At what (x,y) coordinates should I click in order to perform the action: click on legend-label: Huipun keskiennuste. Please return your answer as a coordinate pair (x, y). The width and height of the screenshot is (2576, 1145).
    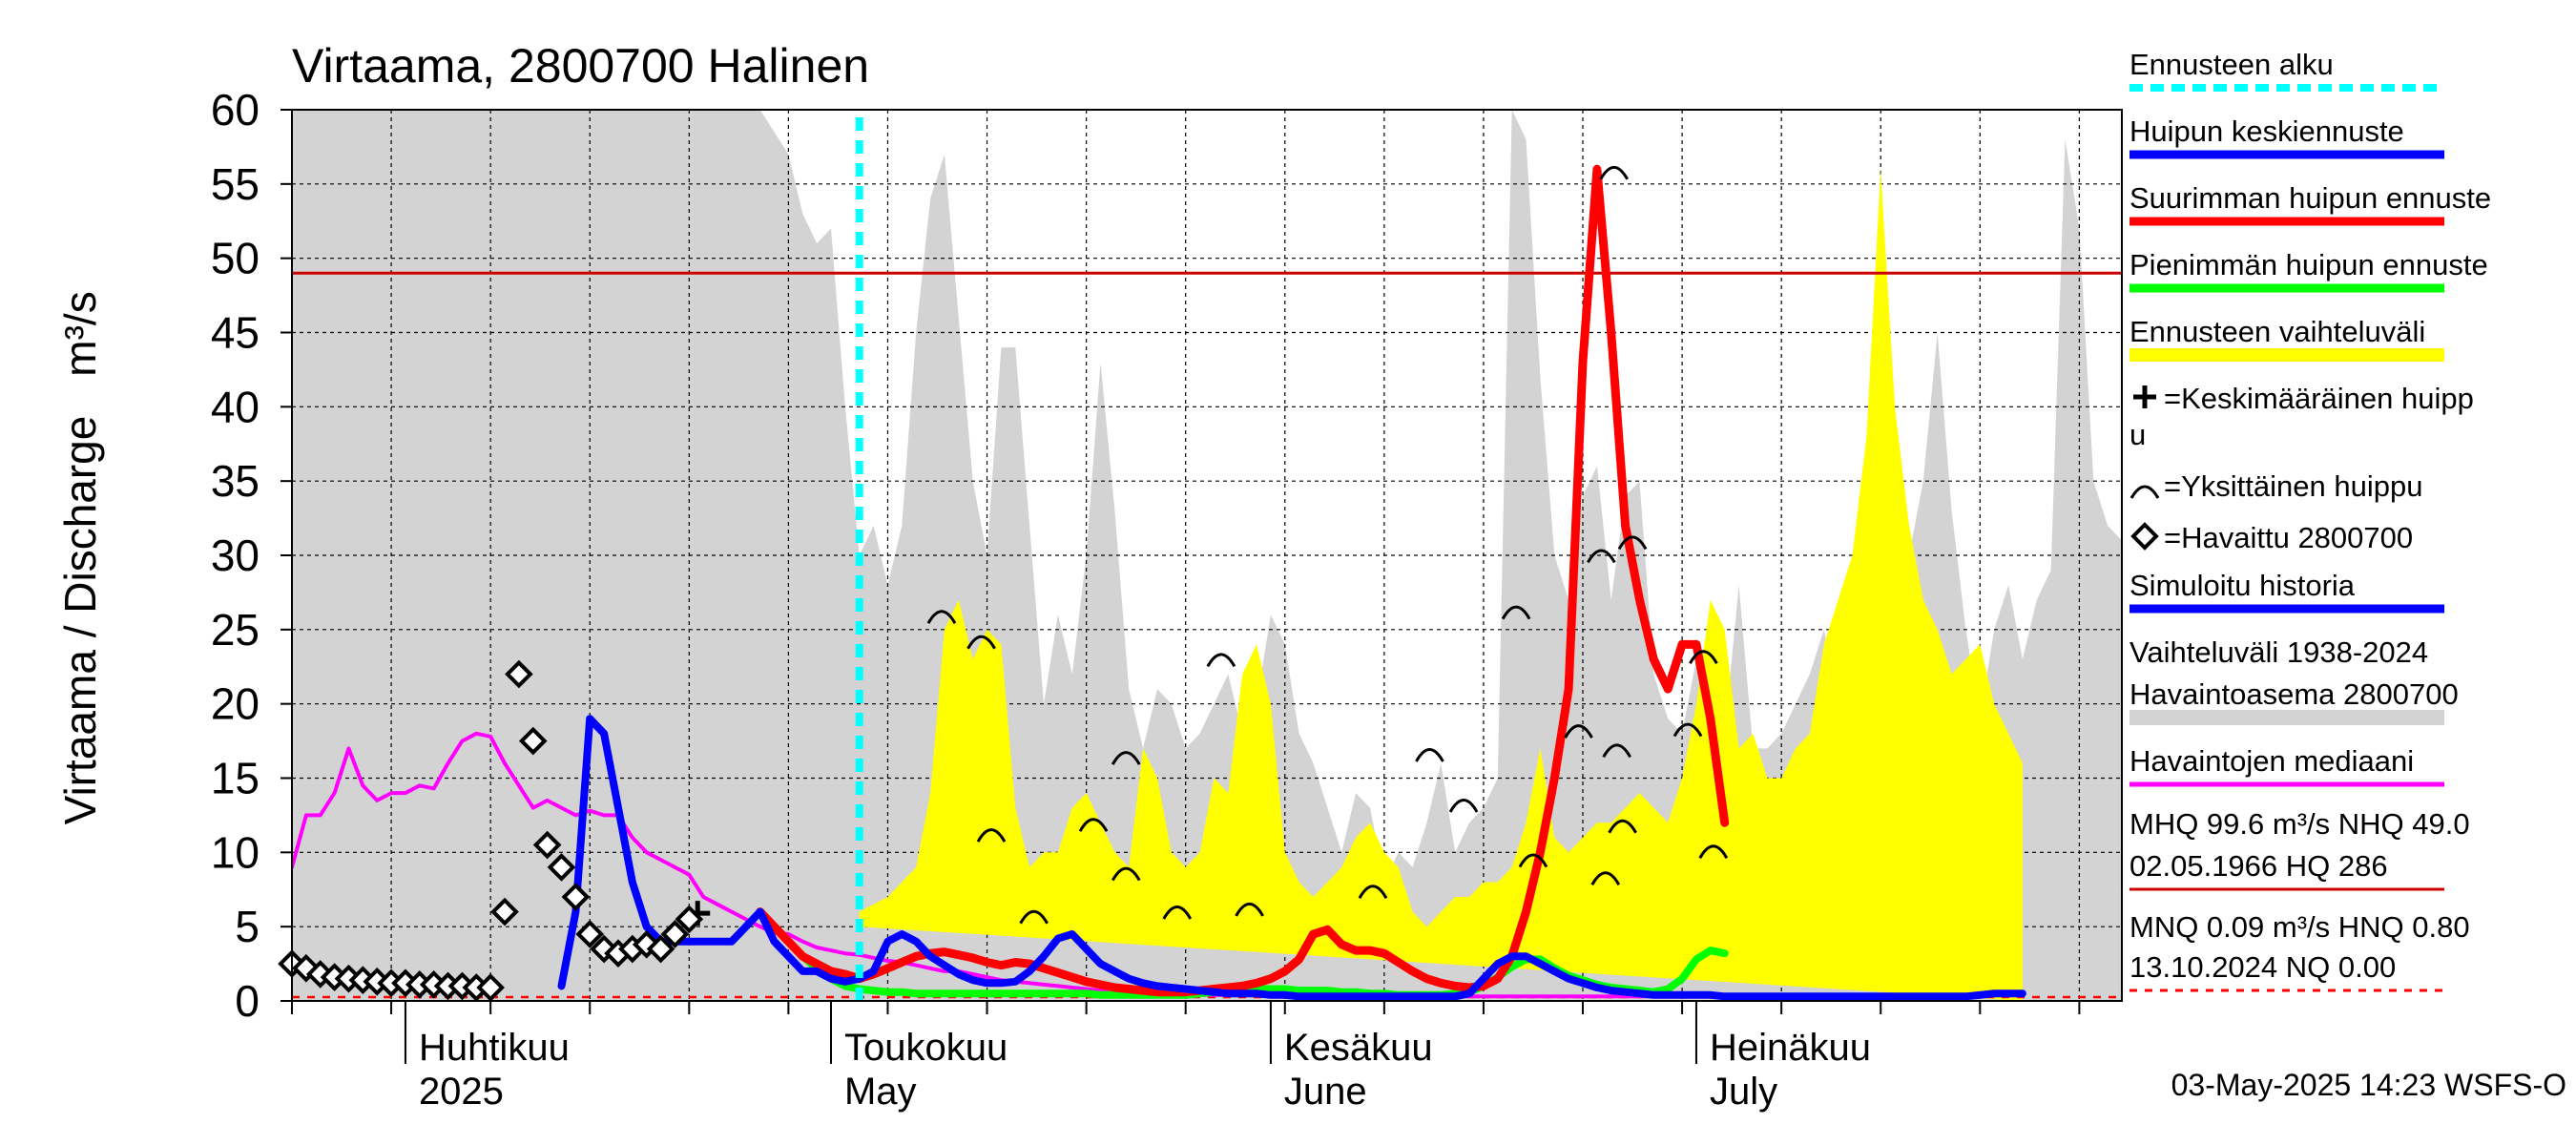
    Looking at the image, I should click on (2266, 131).